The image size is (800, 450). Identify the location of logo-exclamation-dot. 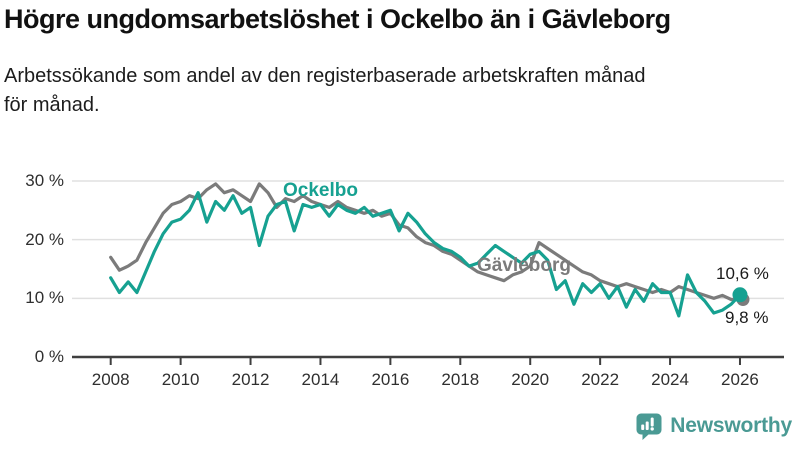
(652, 429).